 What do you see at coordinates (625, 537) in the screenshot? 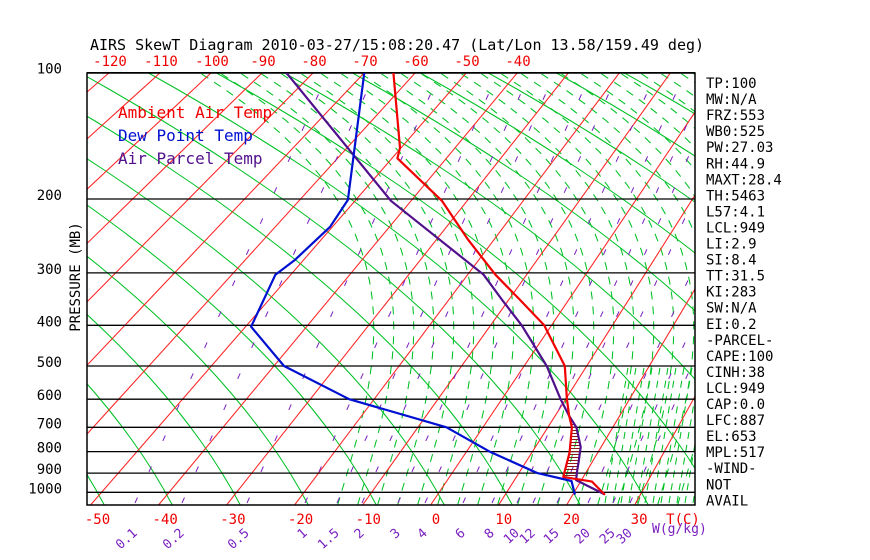
I see `mixing-ratio-tick-label: 30` at bounding box center [625, 537].